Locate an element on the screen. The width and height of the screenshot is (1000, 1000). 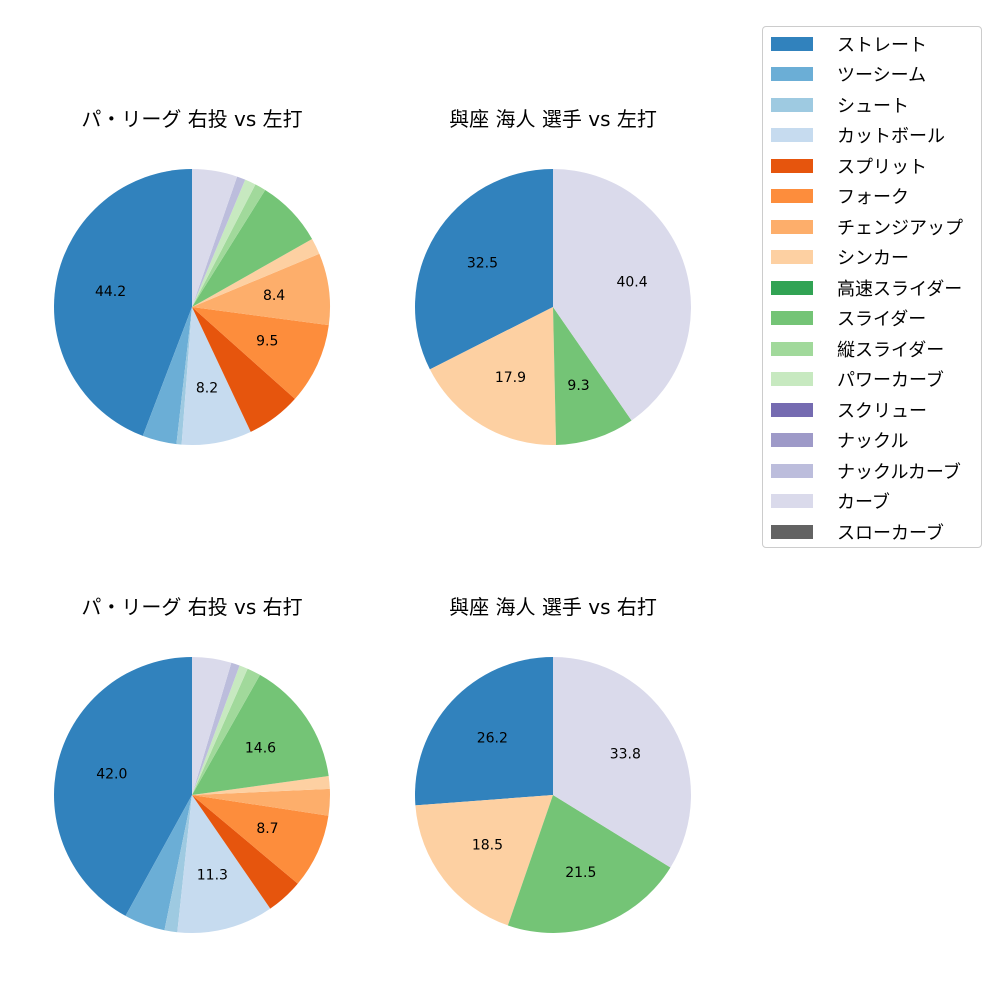
legend-item: 高速スライダー is located at coordinates (867, 289).